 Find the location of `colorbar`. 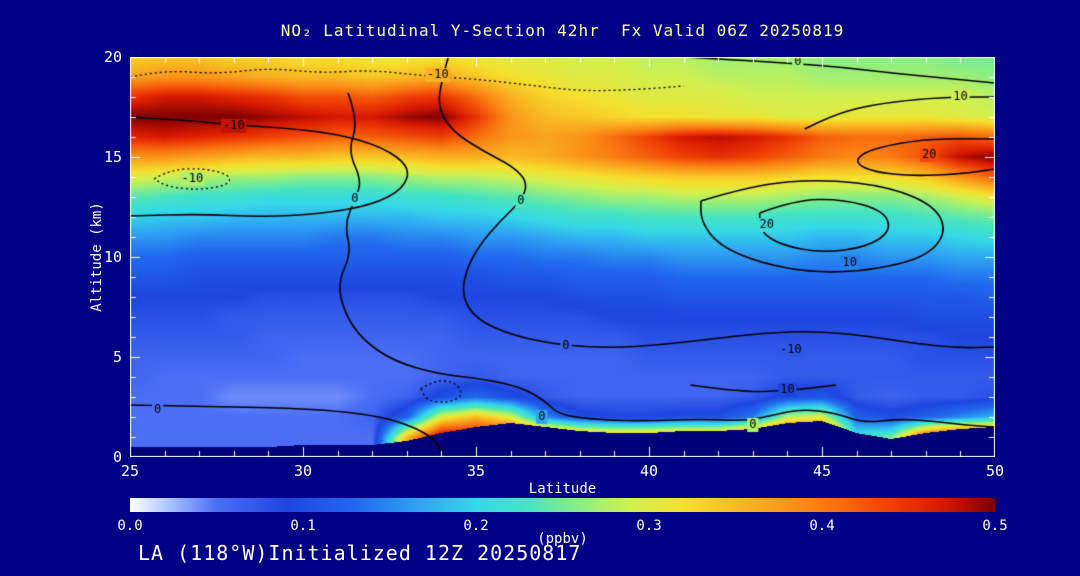

colorbar is located at coordinates (562, 505).